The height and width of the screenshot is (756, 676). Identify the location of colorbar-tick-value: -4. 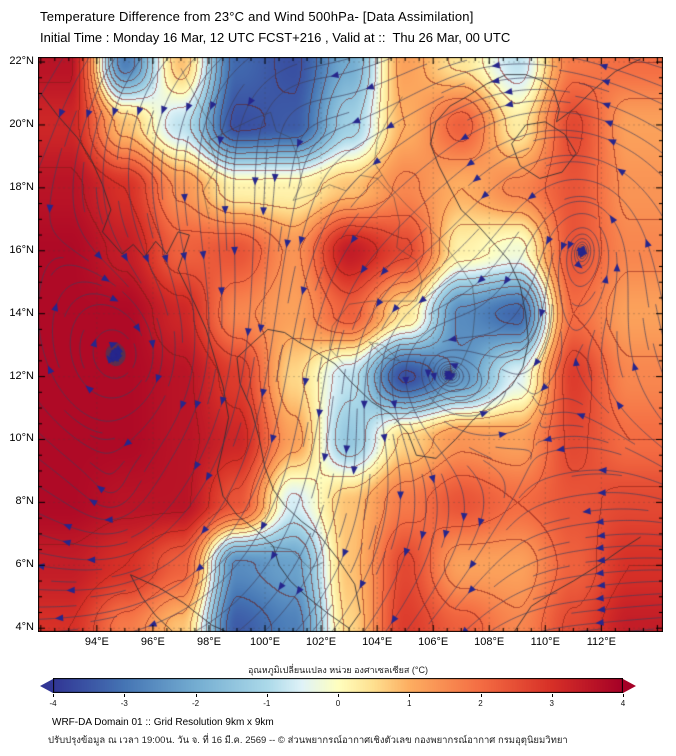
(53, 703).